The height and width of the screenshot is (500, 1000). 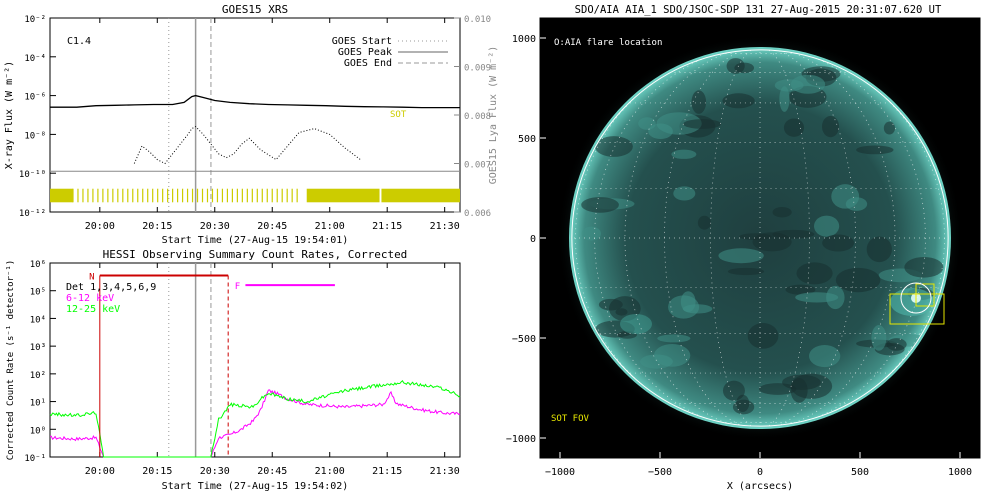 What do you see at coordinates (100, 471) in the screenshot?
I see `hessi-x-tick-label: 20:00` at bounding box center [100, 471].